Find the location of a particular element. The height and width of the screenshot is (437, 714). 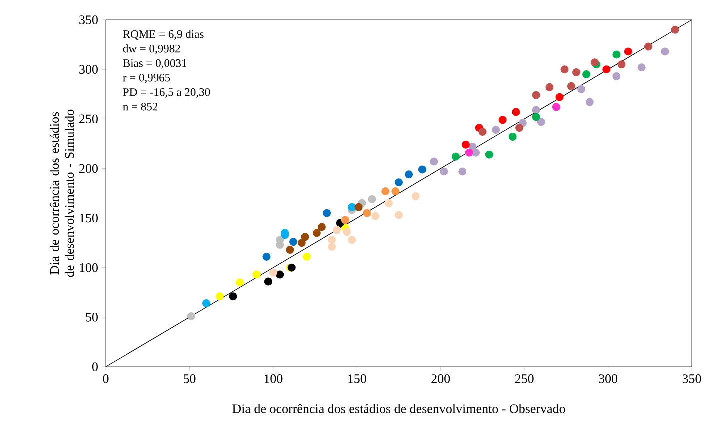

x-tick-label: 350 is located at coordinates (692, 379).